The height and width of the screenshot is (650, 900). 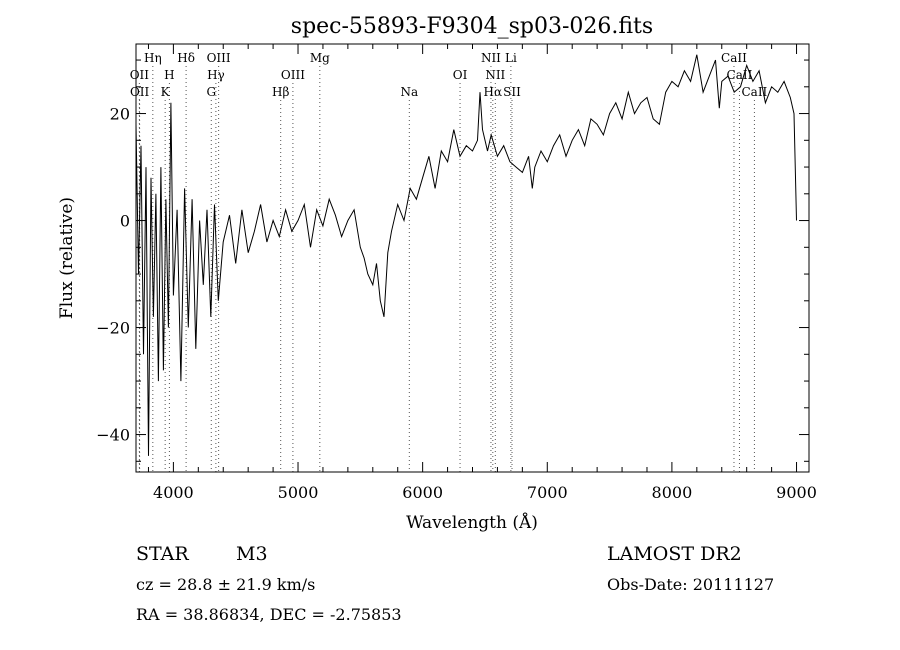 I want to click on spectral-line-label-21: CaII, so click(x=754, y=92).